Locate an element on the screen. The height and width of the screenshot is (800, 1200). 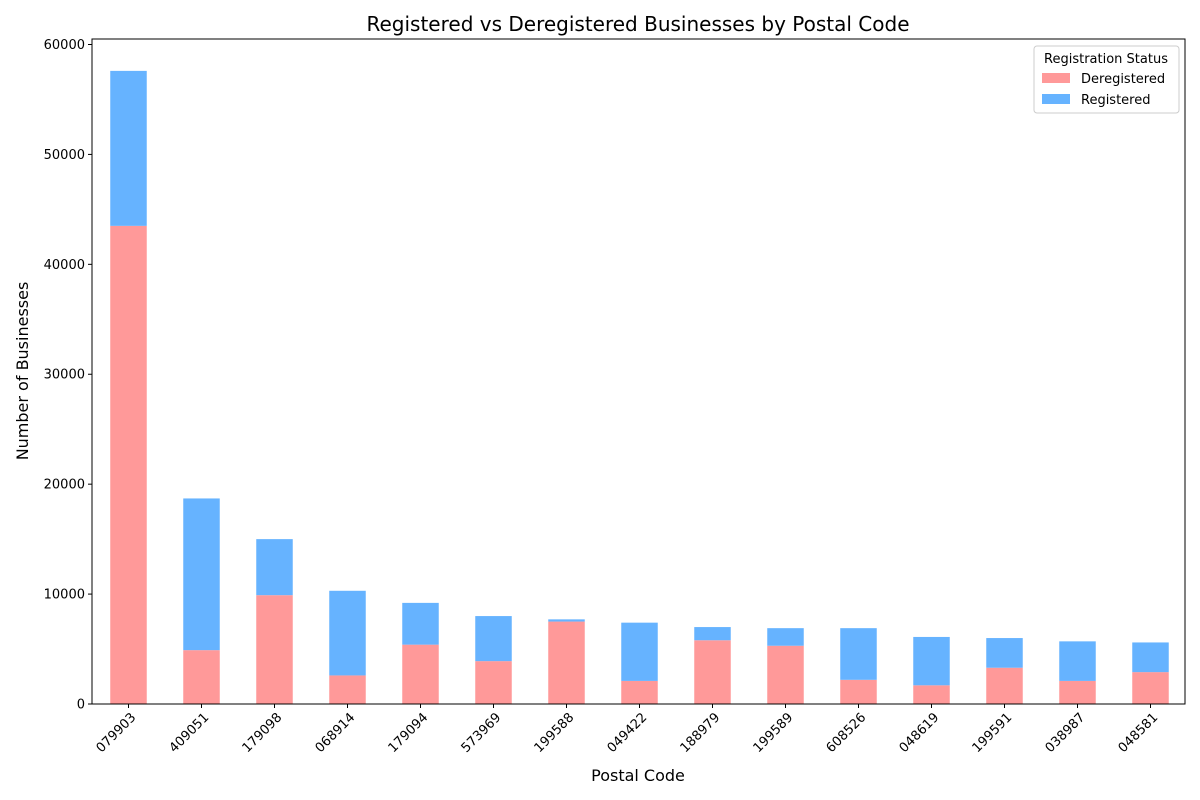
x-tick-label-179094: 179094 is located at coordinates (409, 733).